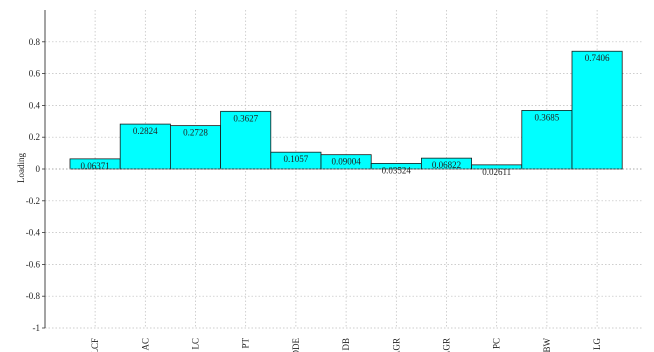 This screenshot has height=352, width=654. What do you see at coordinates (145, 344) in the screenshot?
I see `x-category-label: AC` at bounding box center [145, 344].